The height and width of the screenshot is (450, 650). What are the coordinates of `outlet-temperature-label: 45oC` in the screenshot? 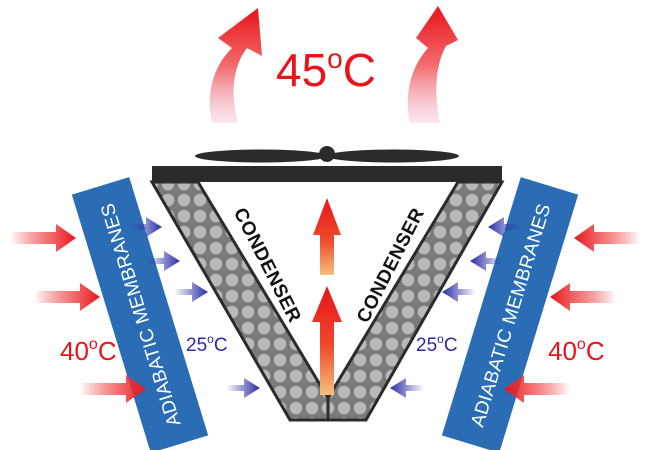 It's located at (326, 69).